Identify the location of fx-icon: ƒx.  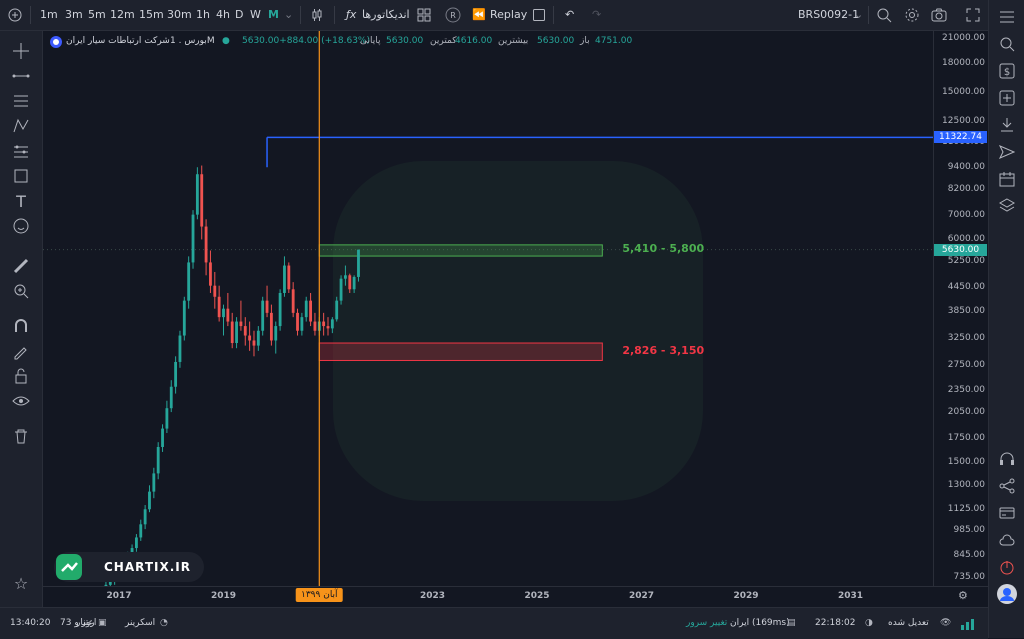
(351, 14).